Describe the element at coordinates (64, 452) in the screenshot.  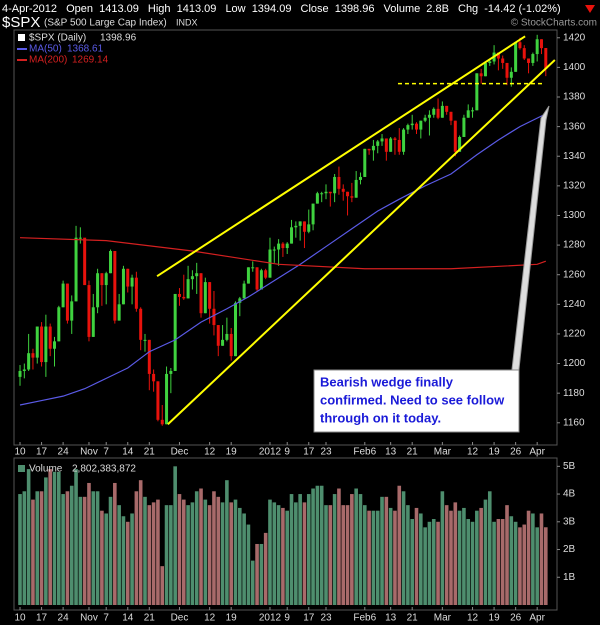
I see `x-tick-label: 24` at that location.